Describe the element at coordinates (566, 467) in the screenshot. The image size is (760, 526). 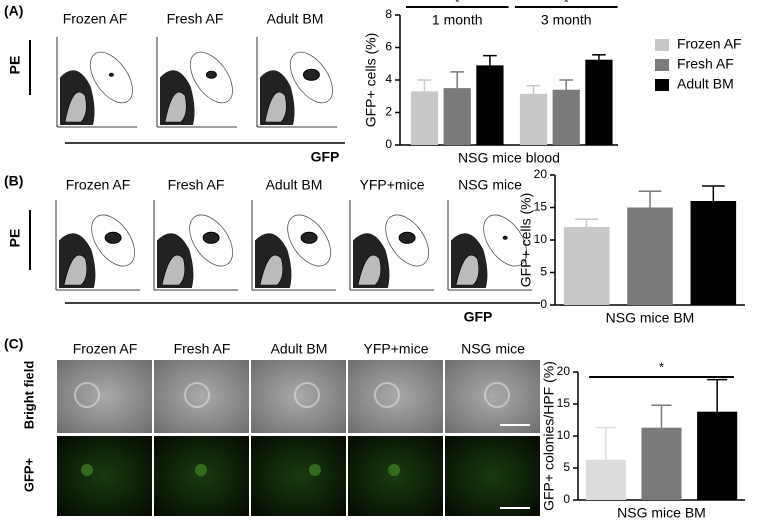
I see `y-tick-label: 5` at that location.